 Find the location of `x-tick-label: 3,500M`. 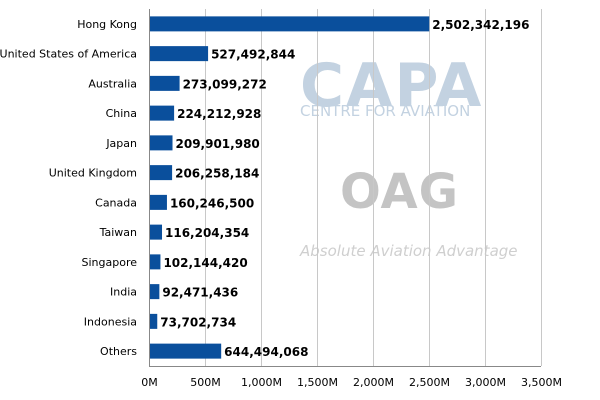

x-tick-label: 3,500M is located at coordinates (541, 382).